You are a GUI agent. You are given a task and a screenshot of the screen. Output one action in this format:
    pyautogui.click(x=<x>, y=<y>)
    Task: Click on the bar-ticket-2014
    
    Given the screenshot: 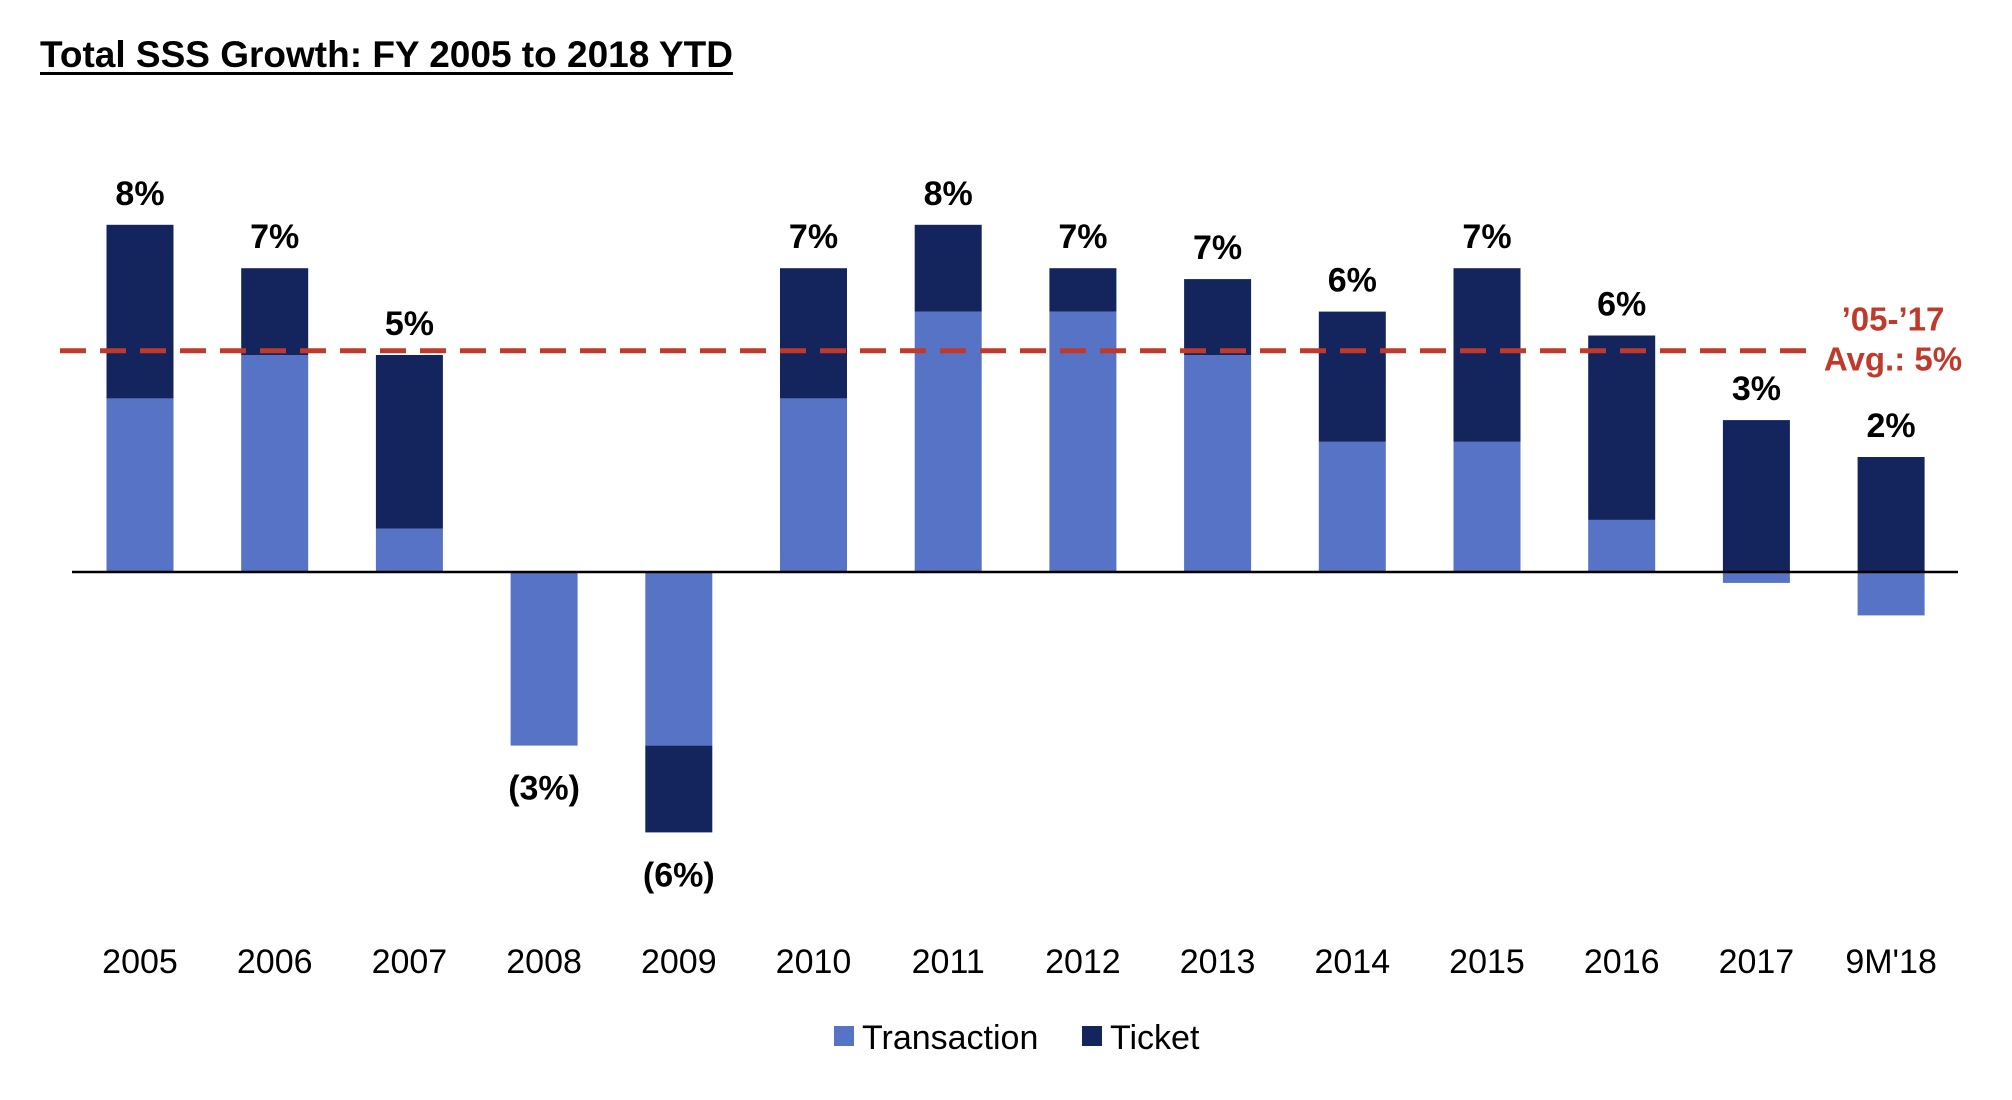 What is the action you would take?
    pyautogui.click(x=1352, y=376)
    